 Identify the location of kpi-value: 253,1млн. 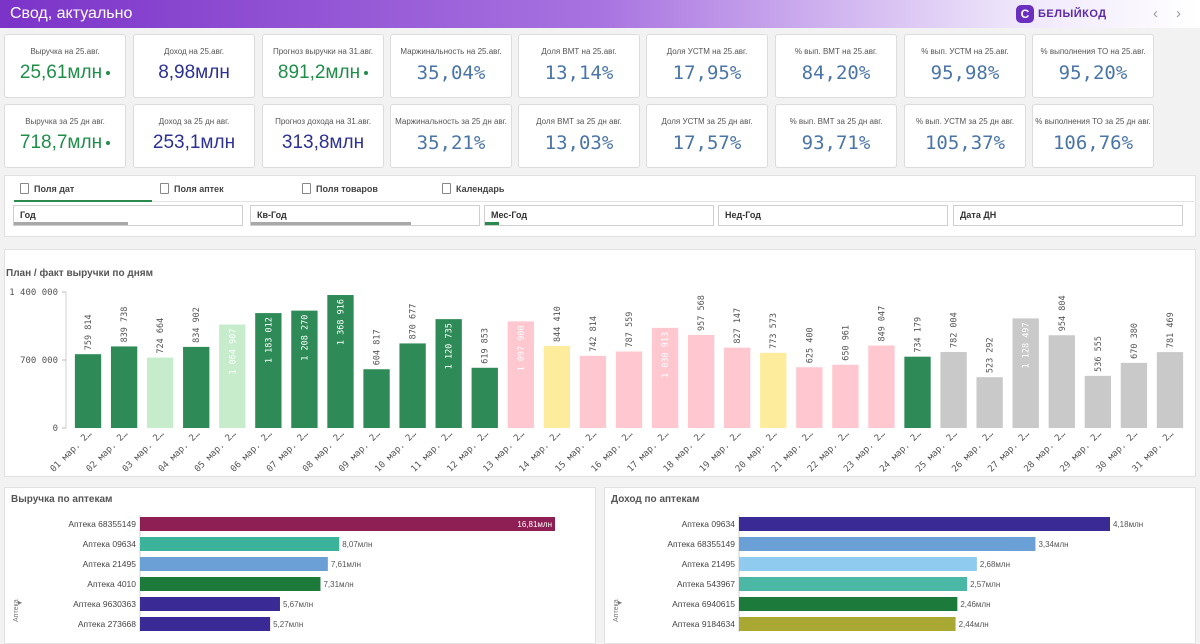
(194, 143).